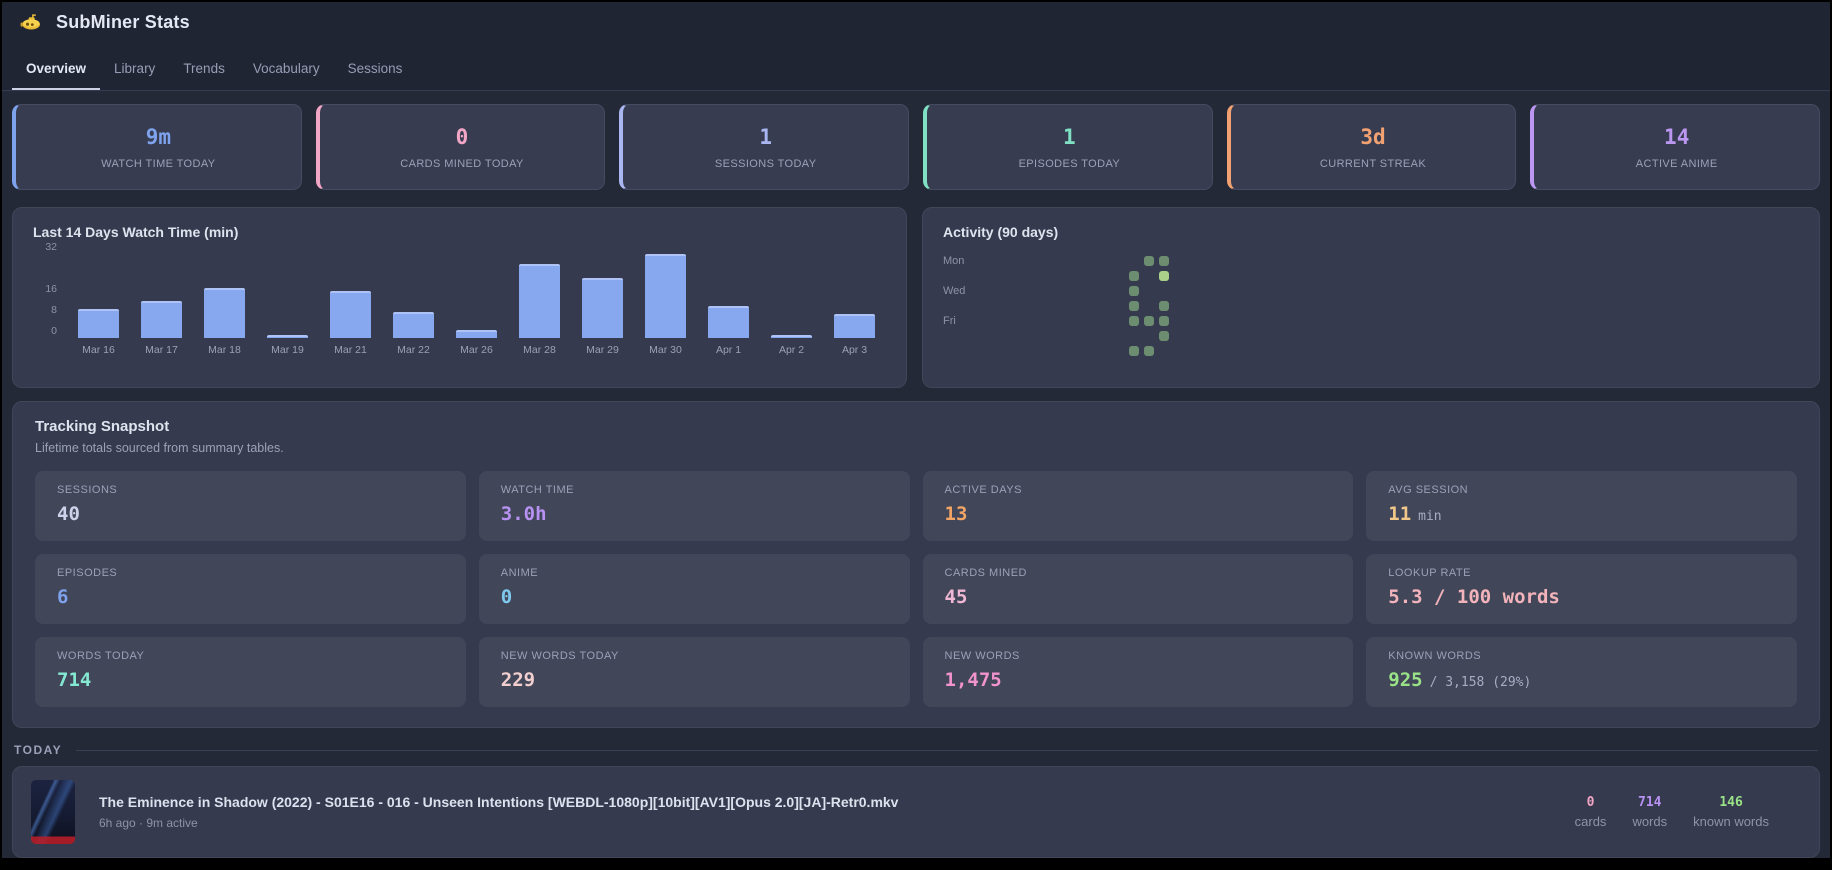  What do you see at coordinates (1581, 672) in the screenshot?
I see `snapshot-tile-known-words: KNOWN WORDS 925 / 3,158 (29%)` at bounding box center [1581, 672].